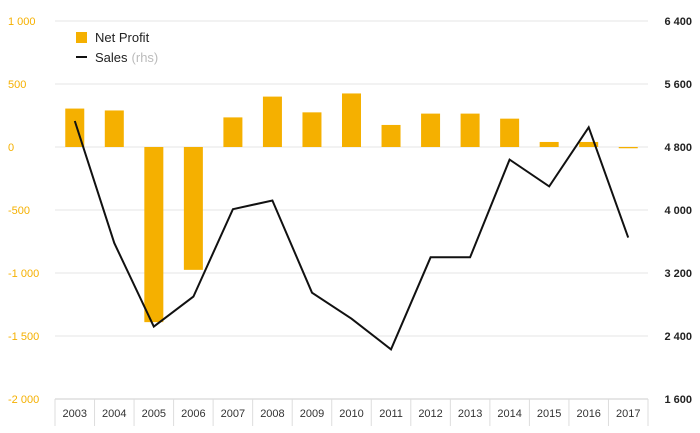 The height and width of the screenshot is (433, 700). I want to click on y-tick-label: -1 500, so click(23, 337).